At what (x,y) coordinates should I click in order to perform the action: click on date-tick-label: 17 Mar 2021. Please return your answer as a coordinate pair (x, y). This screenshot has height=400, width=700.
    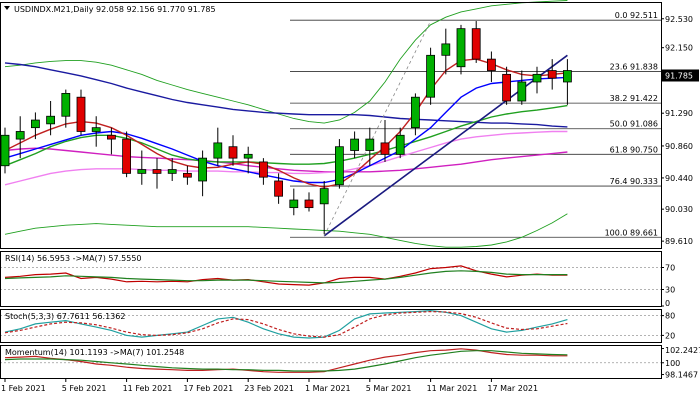
    Looking at the image, I should click on (512, 388).